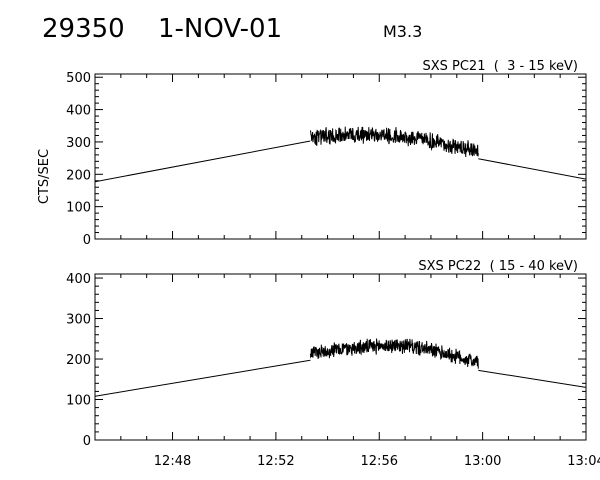 The height and width of the screenshot is (480, 600). Describe the element at coordinates (583, 461) in the screenshot. I see `x-tick-label: 13:04` at that location.